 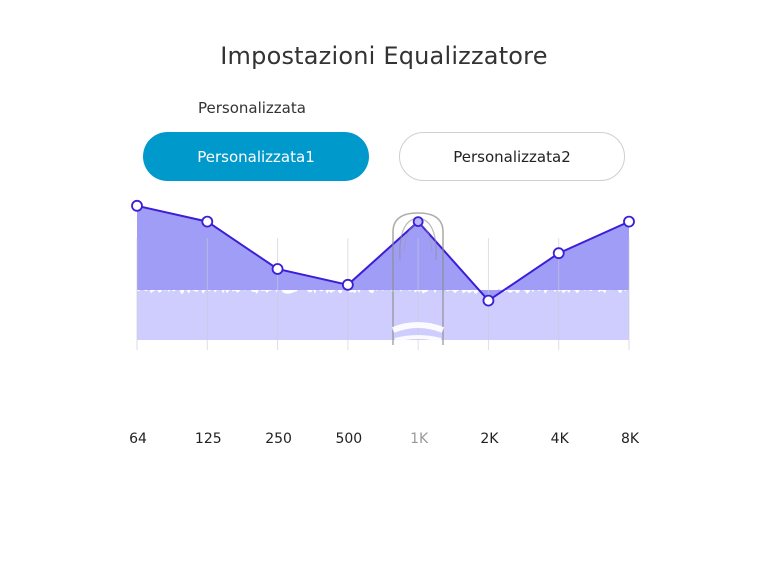 I want to click on eq-handle-2K, so click(x=488, y=300).